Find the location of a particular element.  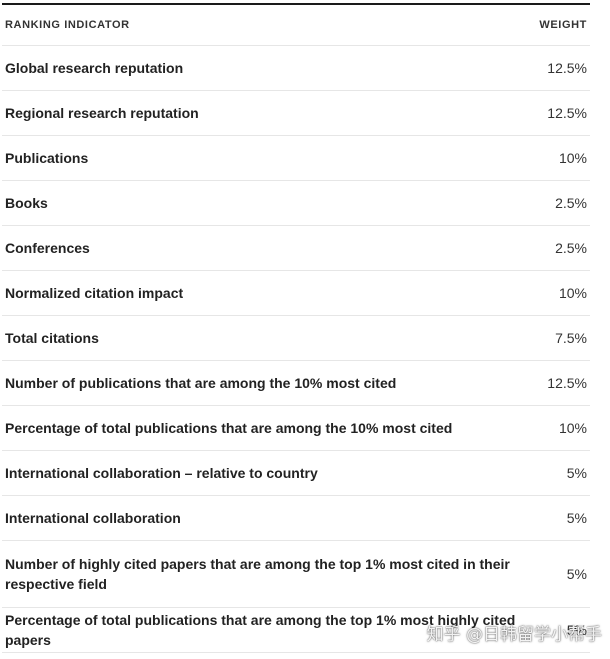

table-row: International collaboration 5% is located at coordinates (296, 518).